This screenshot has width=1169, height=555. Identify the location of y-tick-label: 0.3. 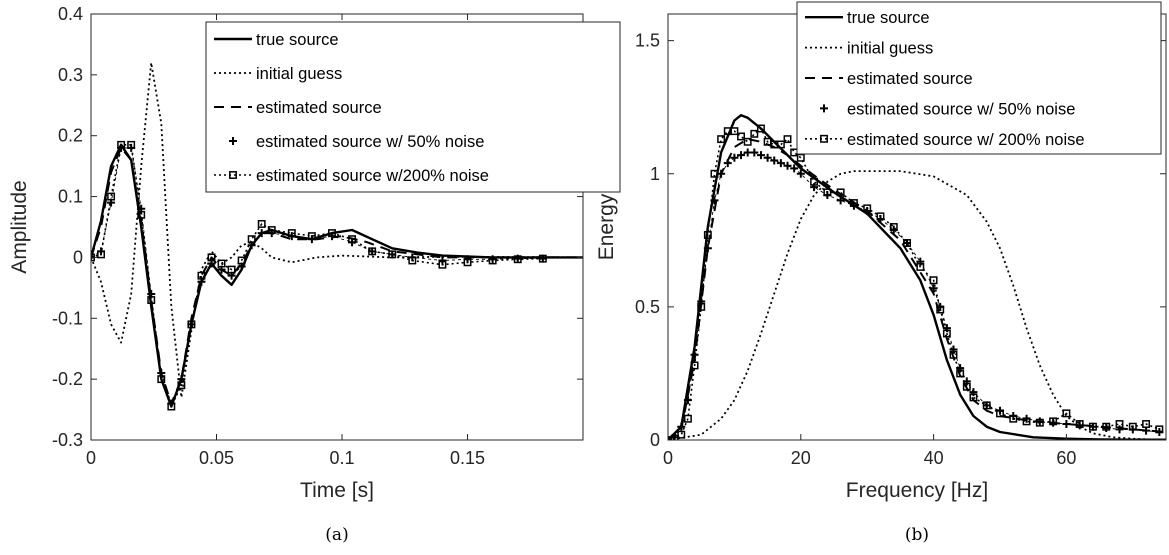
(70, 75).